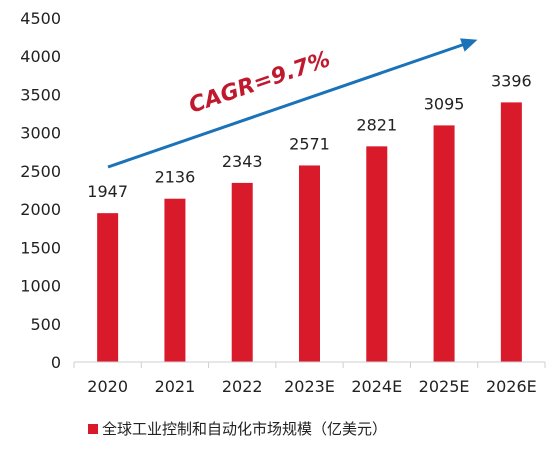 Image resolution: width=553 pixels, height=450 pixels. What do you see at coordinates (175, 386) in the screenshot?
I see `x-tick-label: 2021` at bounding box center [175, 386].